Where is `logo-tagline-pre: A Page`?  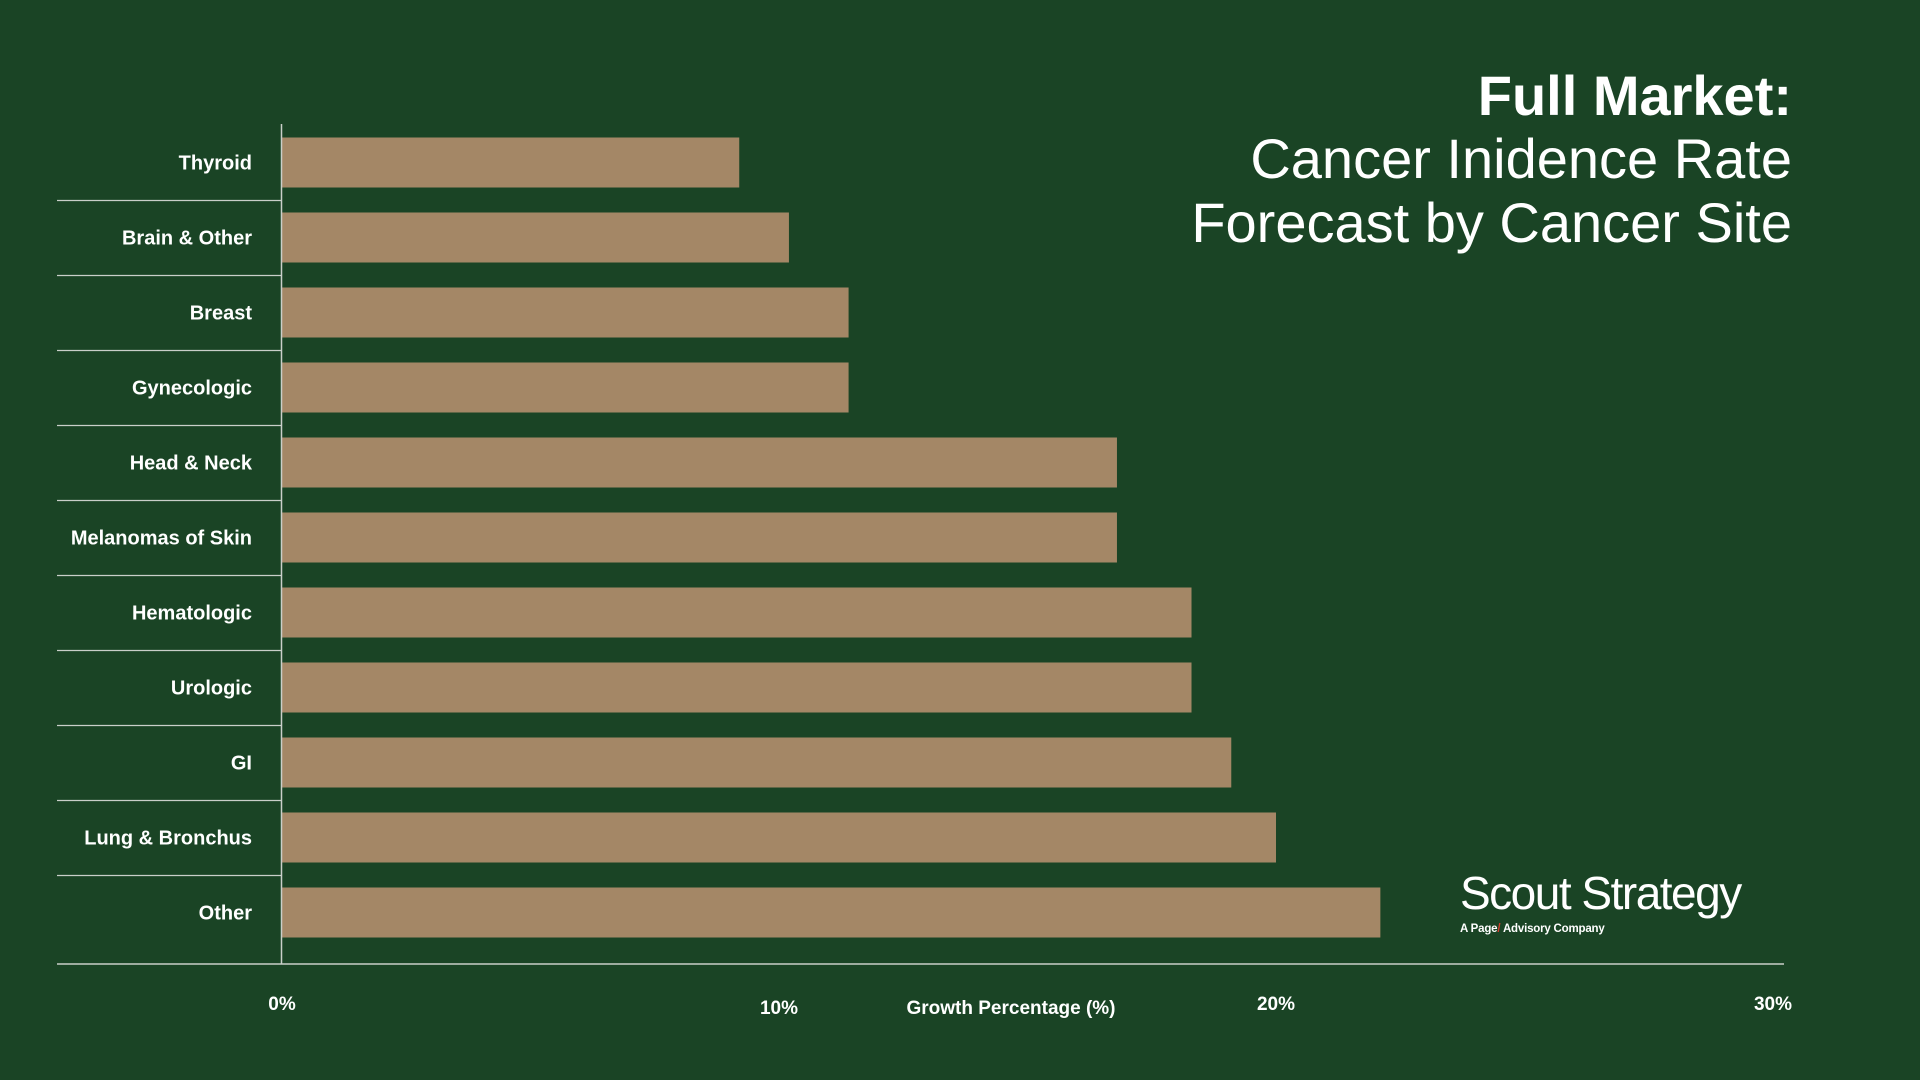
logo-tagline-pre: A Page is located at coordinates (1479, 929).